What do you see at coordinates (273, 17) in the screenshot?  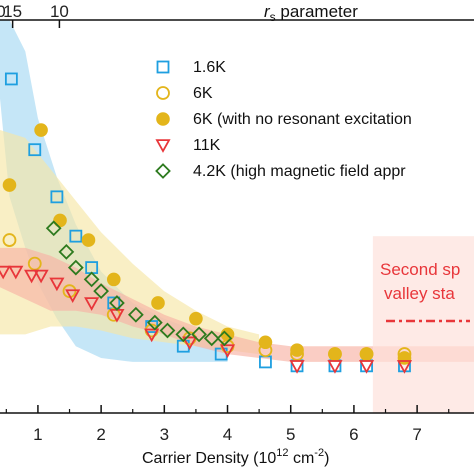 I see `rs-subscript: s` at bounding box center [273, 17].